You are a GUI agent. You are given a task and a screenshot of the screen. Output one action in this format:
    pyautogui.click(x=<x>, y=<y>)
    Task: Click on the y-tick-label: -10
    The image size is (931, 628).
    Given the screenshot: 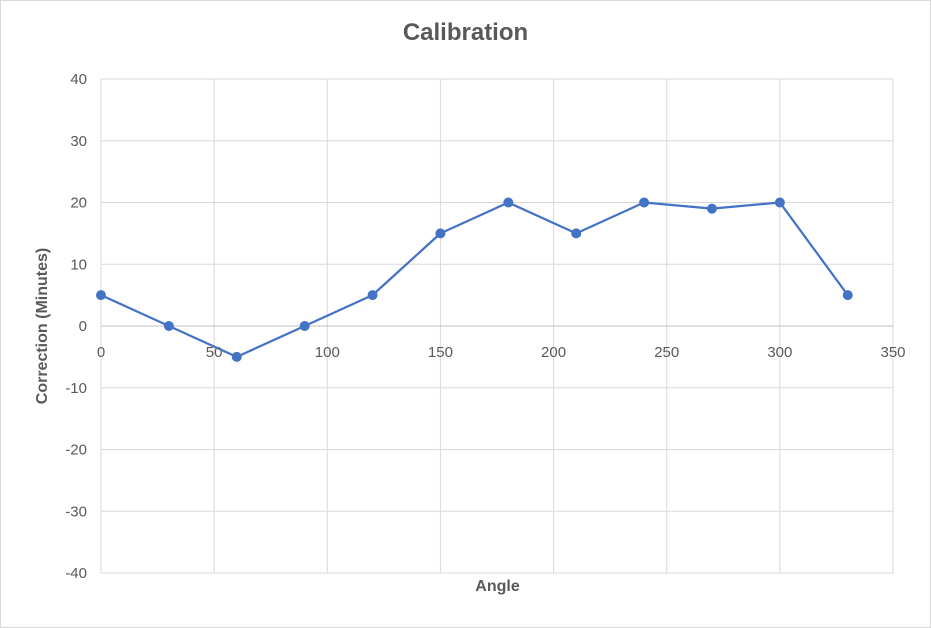 What is the action you would take?
    pyautogui.click(x=76, y=388)
    